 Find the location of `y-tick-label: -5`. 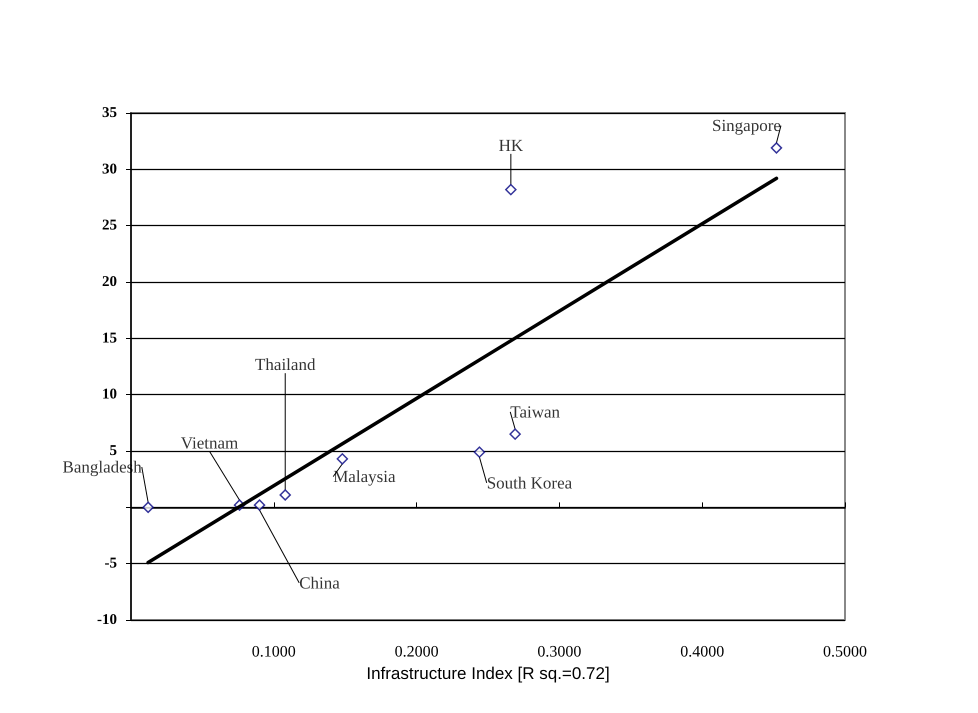

y-tick-label: -5 is located at coordinates (110, 564).